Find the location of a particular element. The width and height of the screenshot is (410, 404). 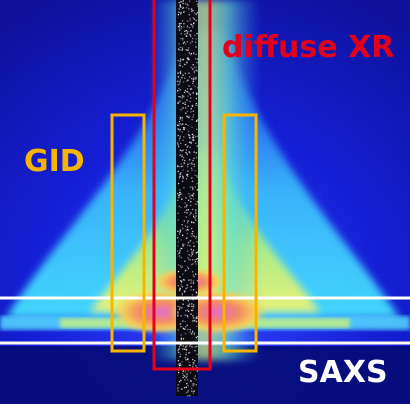

gid-label: GID is located at coordinates (54, 161).